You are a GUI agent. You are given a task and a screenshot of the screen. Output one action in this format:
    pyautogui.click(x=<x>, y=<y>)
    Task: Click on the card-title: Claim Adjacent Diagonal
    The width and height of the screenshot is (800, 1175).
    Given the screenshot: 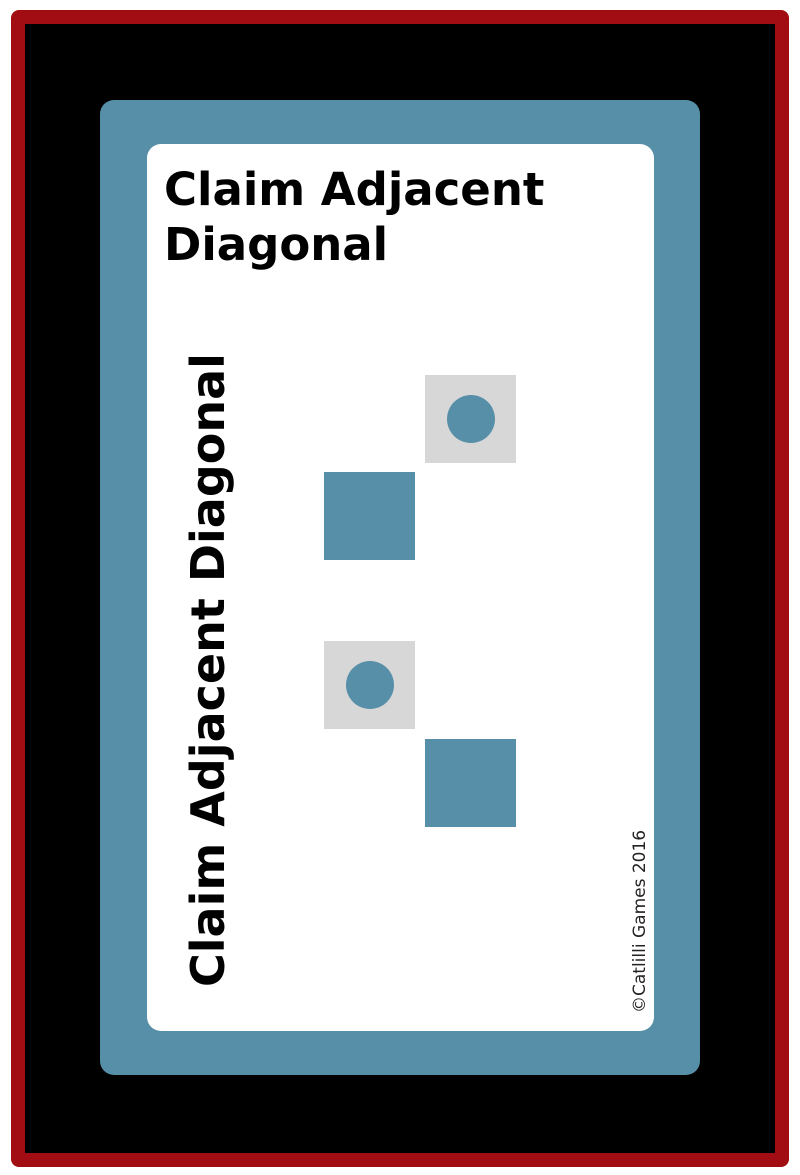 What is the action you would take?
    pyautogui.click(x=354, y=217)
    